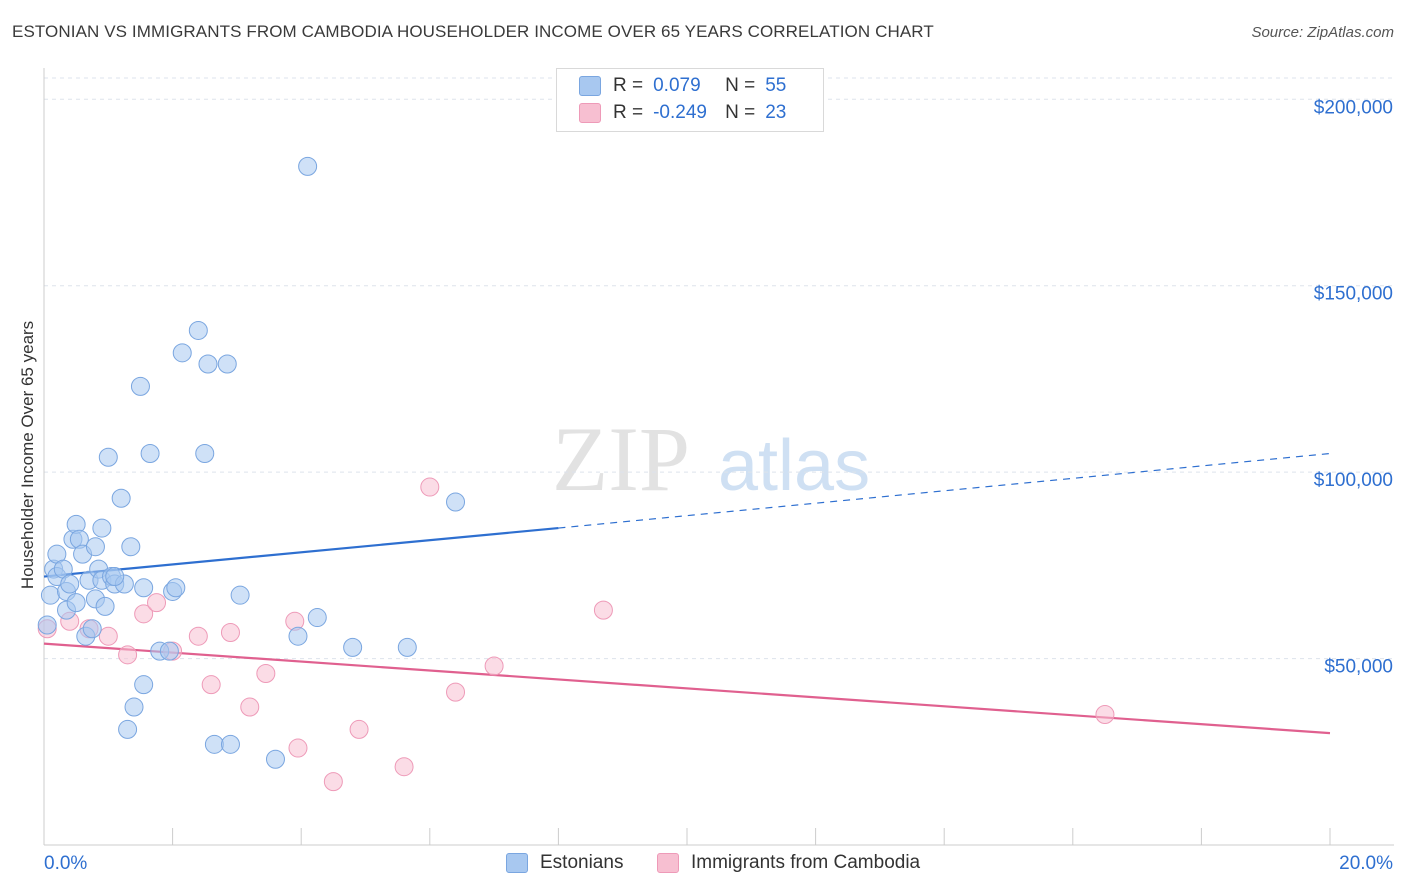  I want to click on series-legend: Estonians Immigrants from Cambodia, so click(703, 865).